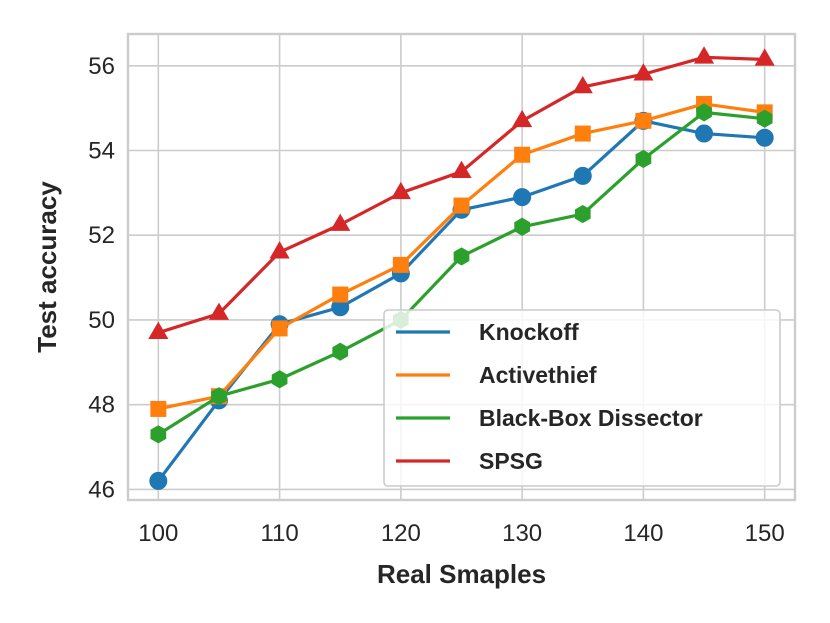 The width and height of the screenshot is (830, 623). What do you see at coordinates (158, 533) in the screenshot?
I see `x-tick-label: 100` at bounding box center [158, 533].